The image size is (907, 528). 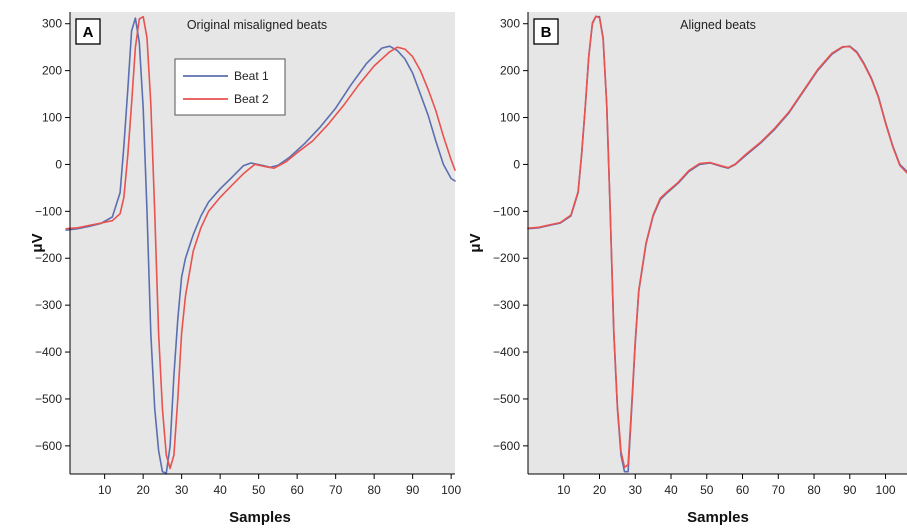 I want to click on legend: Beat 1 Beat 2, so click(x=230, y=87).